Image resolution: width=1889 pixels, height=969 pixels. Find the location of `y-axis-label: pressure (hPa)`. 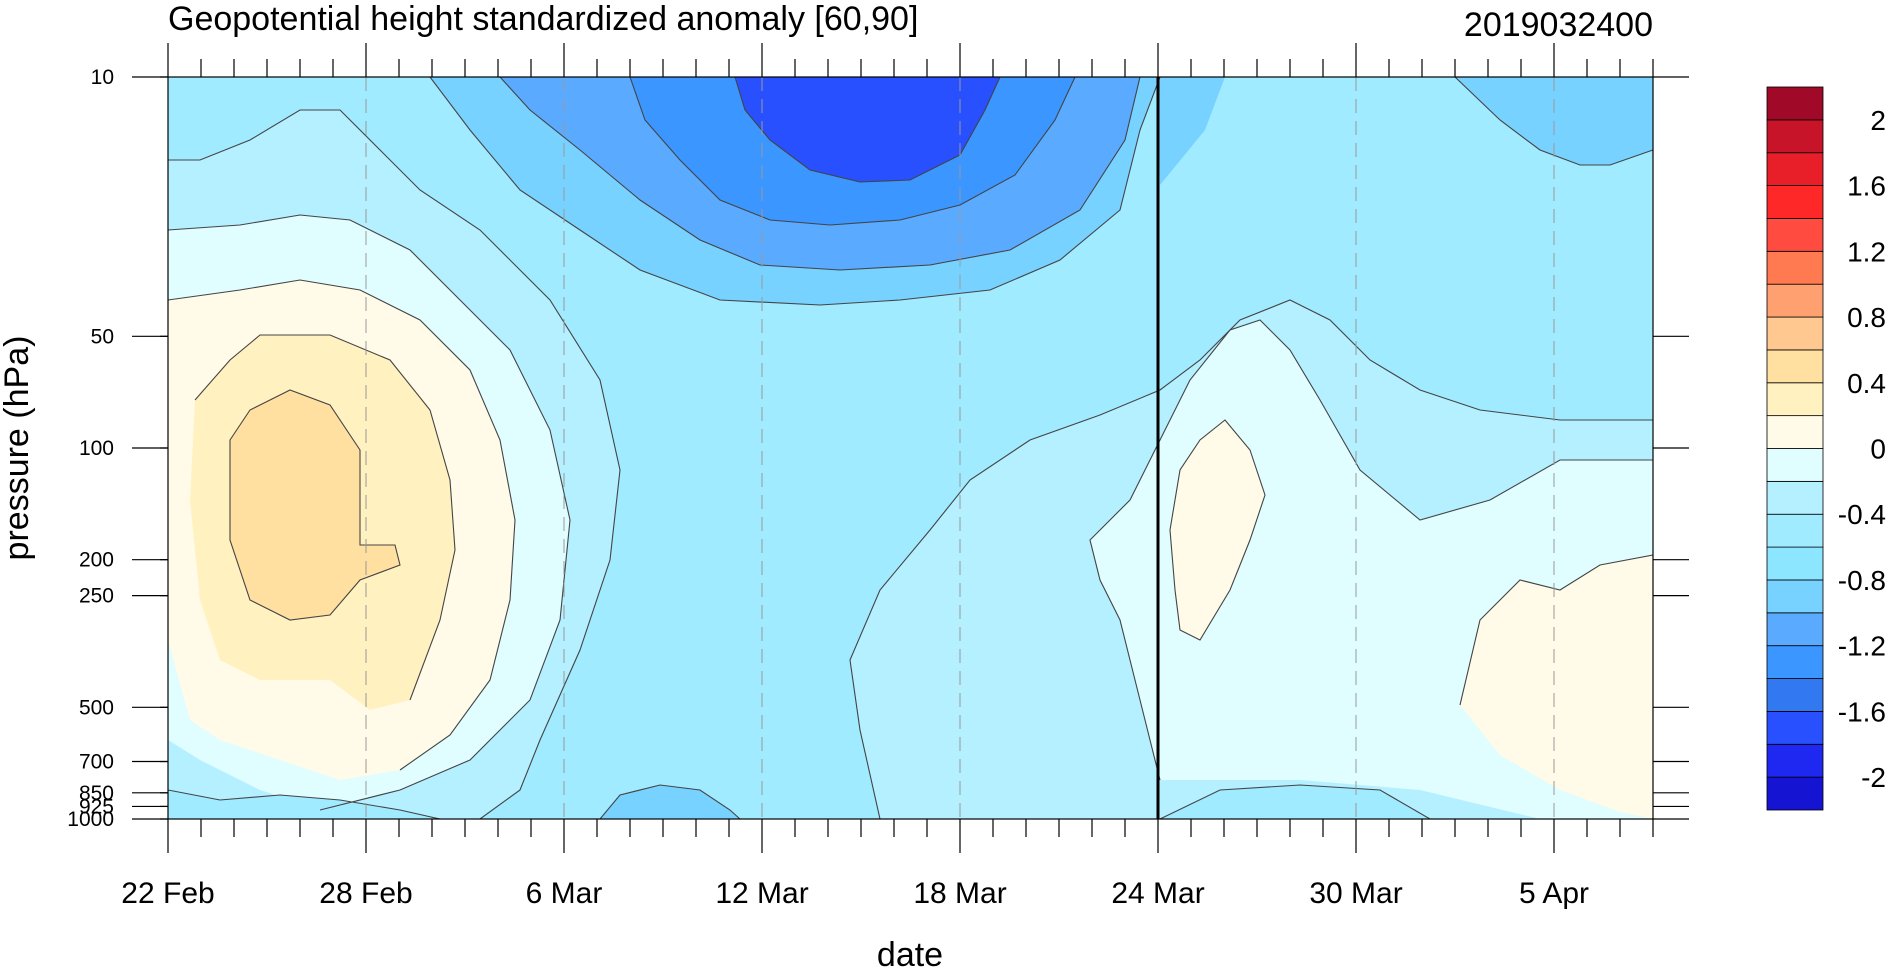

y-axis-label: pressure (hPa) is located at coordinates (18, 448).